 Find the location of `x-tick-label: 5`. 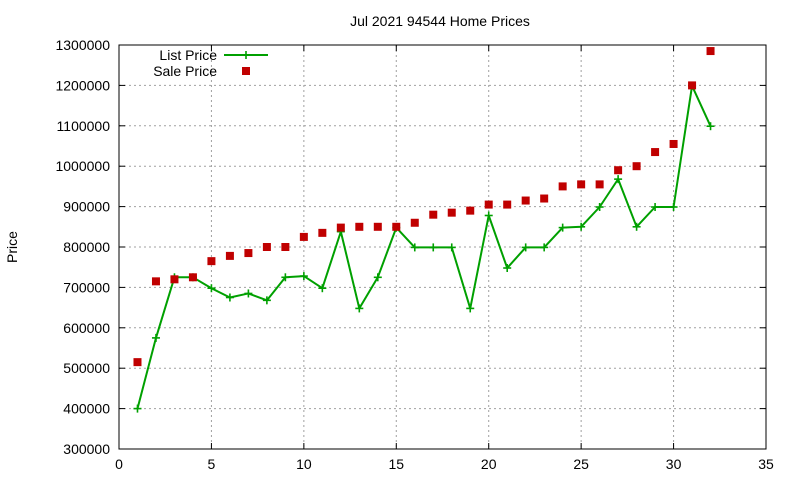

x-tick-label: 5 is located at coordinates (212, 464).